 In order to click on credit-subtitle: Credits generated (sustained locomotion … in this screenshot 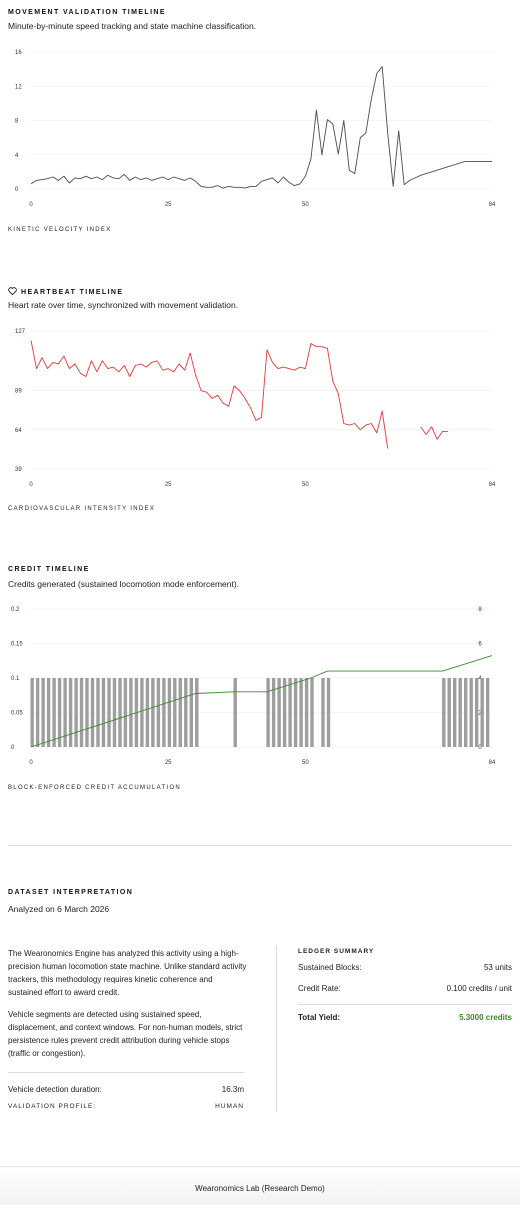, I will do `click(124, 584)`.